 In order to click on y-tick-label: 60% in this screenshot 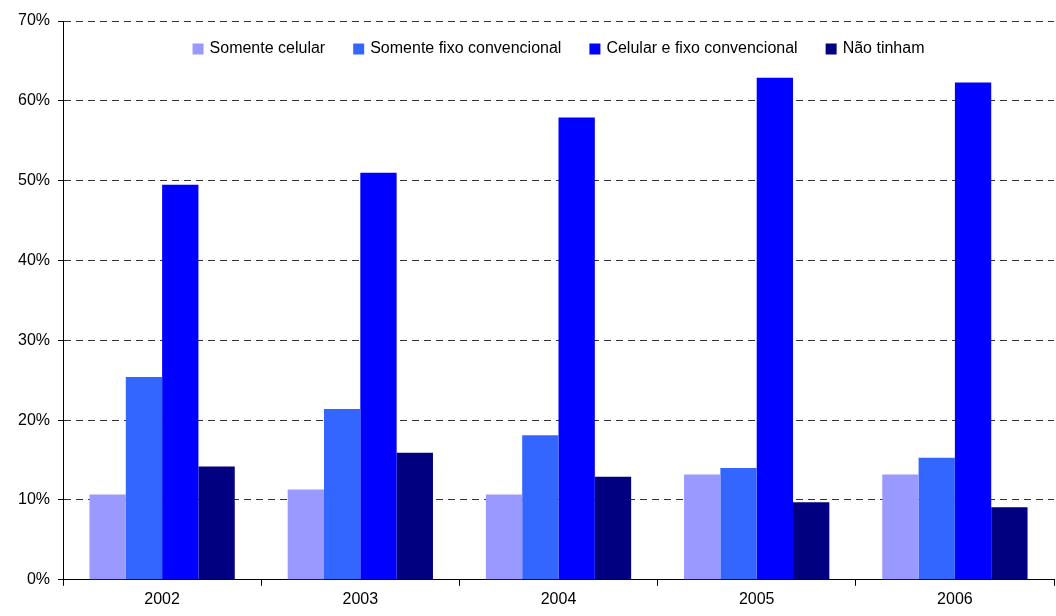, I will do `click(34, 100)`.